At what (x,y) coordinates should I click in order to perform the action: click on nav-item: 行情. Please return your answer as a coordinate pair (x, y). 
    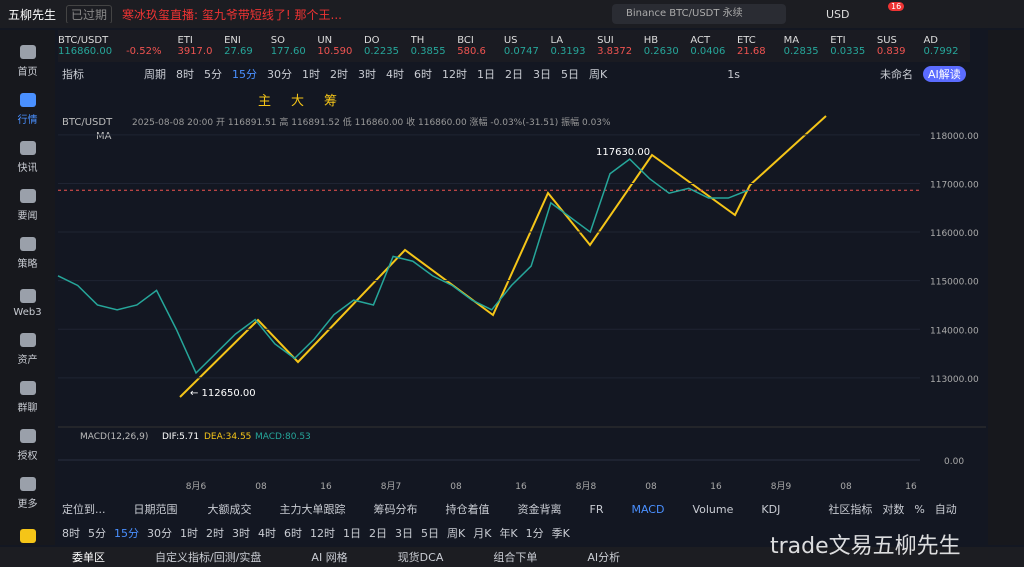
    Looking at the image, I should click on (27, 102).